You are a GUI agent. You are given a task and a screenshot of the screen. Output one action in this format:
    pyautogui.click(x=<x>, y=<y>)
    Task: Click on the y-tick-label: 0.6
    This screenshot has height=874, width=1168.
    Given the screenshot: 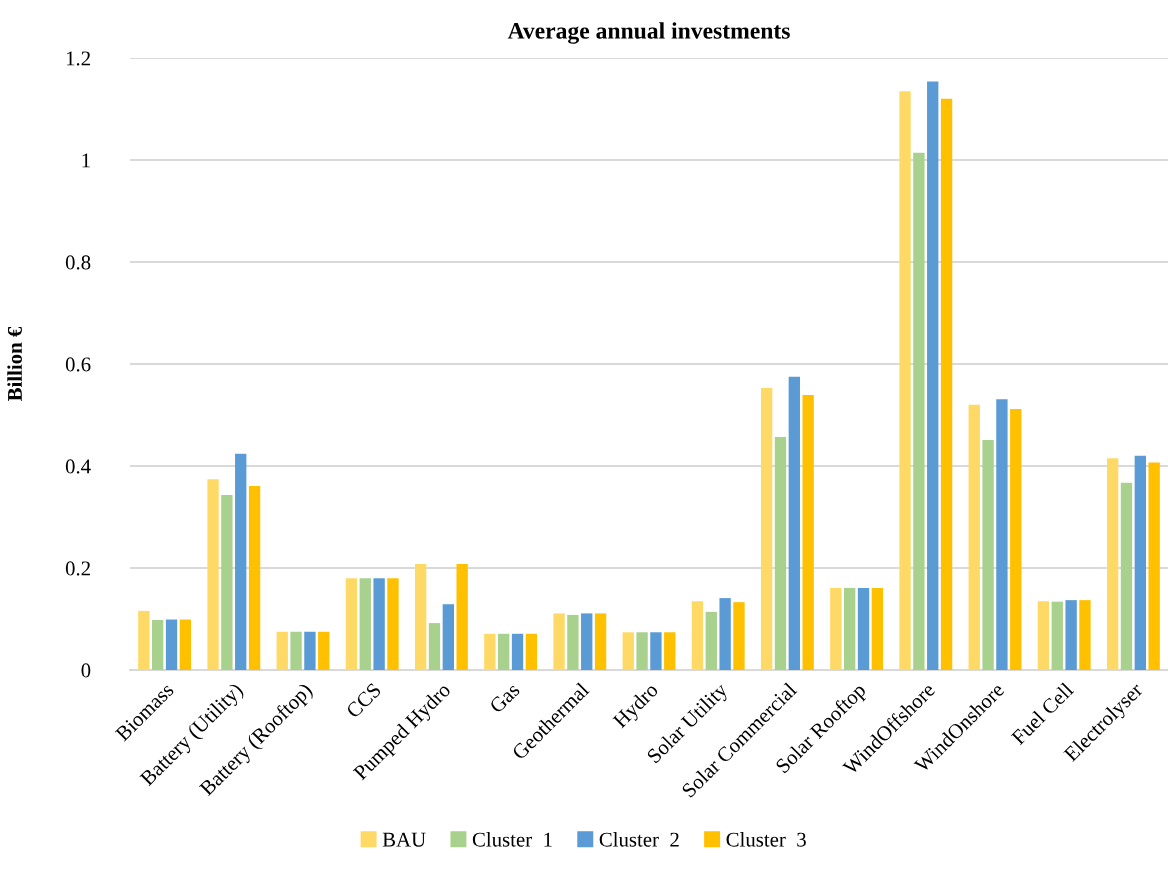 What is the action you would take?
    pyautogui.click(x=78, y=364)
    